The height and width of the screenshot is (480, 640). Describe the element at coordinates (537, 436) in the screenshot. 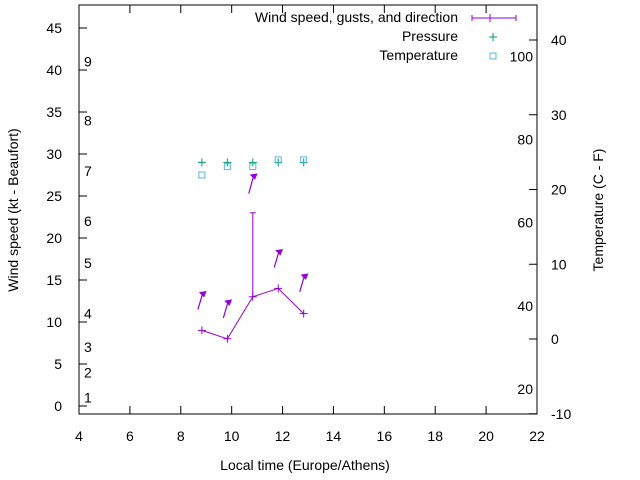

I see `x-tick-label: 22` at that location.